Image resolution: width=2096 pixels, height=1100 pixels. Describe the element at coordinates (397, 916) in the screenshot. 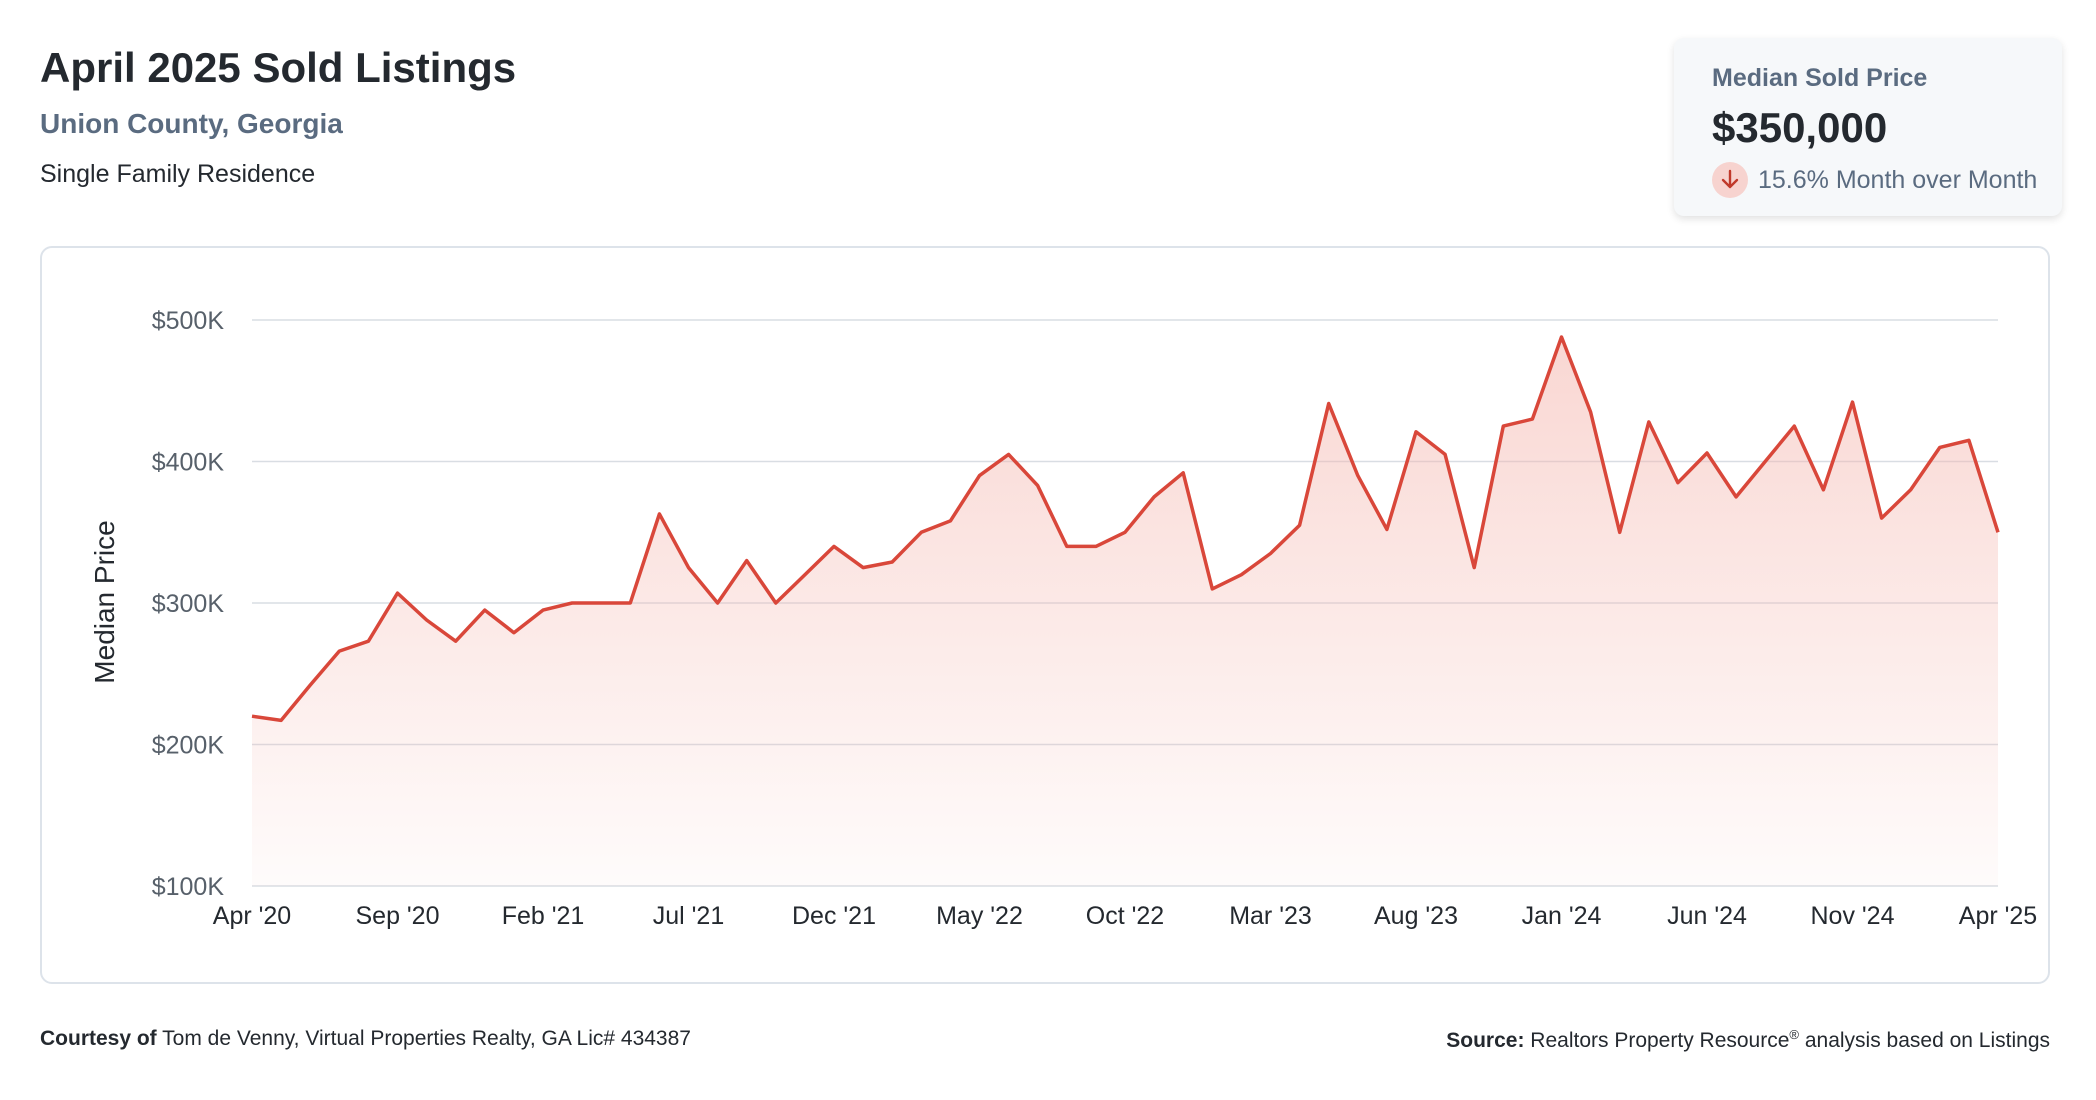

I see `x-tick-label: Sep '20` at that location.